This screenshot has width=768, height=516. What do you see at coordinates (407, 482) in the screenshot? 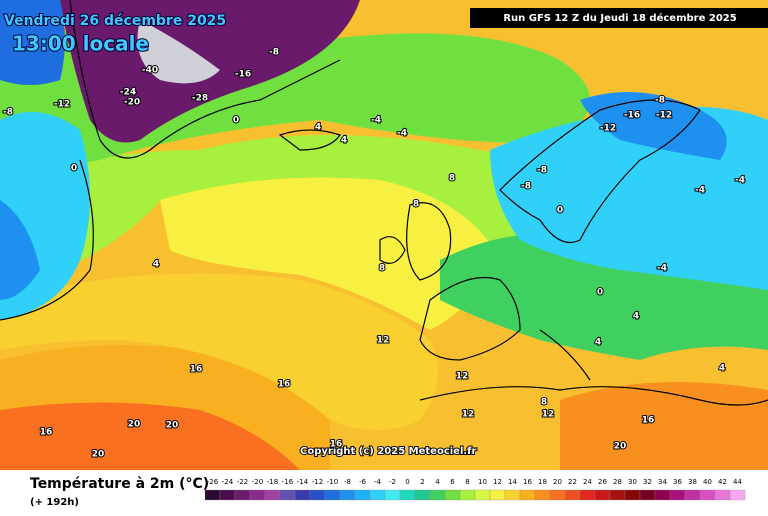
I see `scale-label: 0` at bounding box center [407, 482].